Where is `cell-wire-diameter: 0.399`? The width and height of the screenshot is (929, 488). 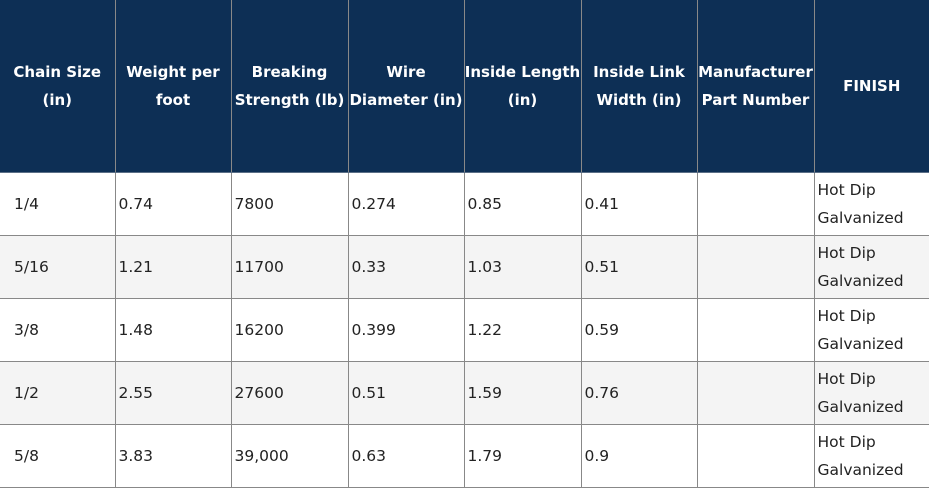
cell-wire-diameter: 0.399 is located at coordinates (406, 330).